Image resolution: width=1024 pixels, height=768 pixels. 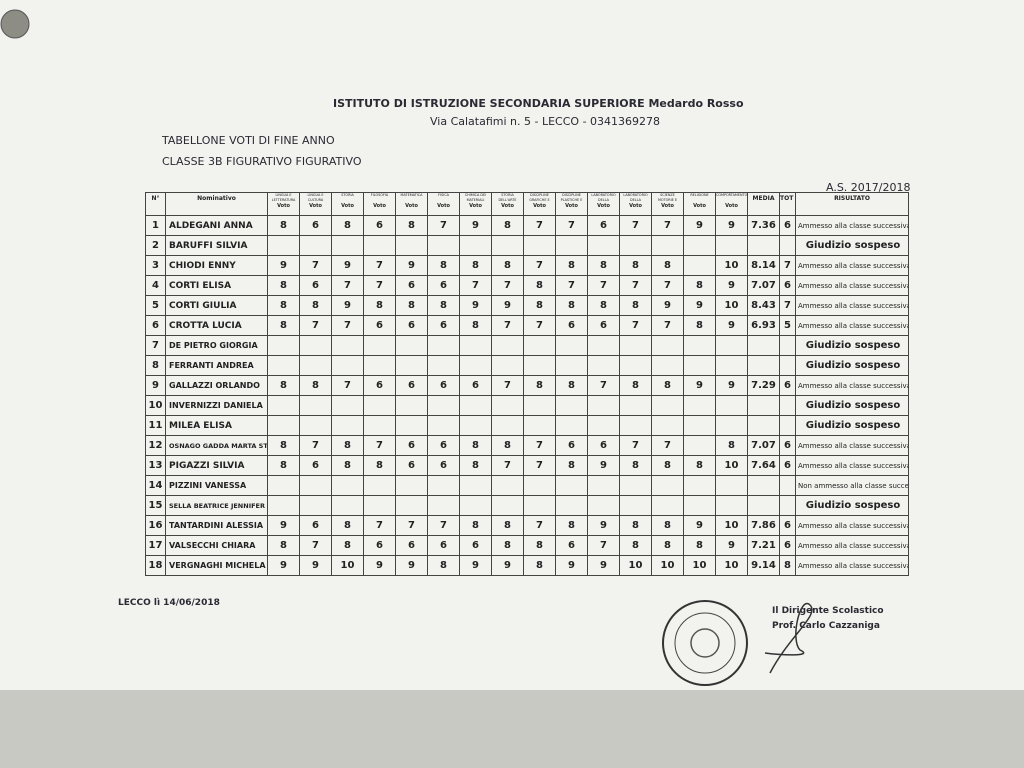 What do you see at coordinates (315, 198) in the screenshot?
I see `subject-name: LINGUA E CULTURA STRANIERA` at bounding box center [315, 198].